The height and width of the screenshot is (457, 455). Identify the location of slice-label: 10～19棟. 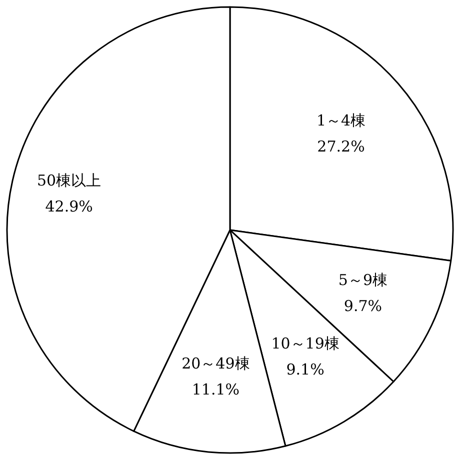
(305, 343).